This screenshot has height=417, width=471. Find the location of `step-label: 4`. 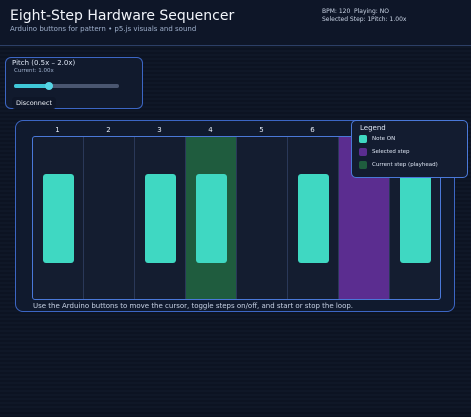

step-label: 4 is located at coordinates (210, 130).